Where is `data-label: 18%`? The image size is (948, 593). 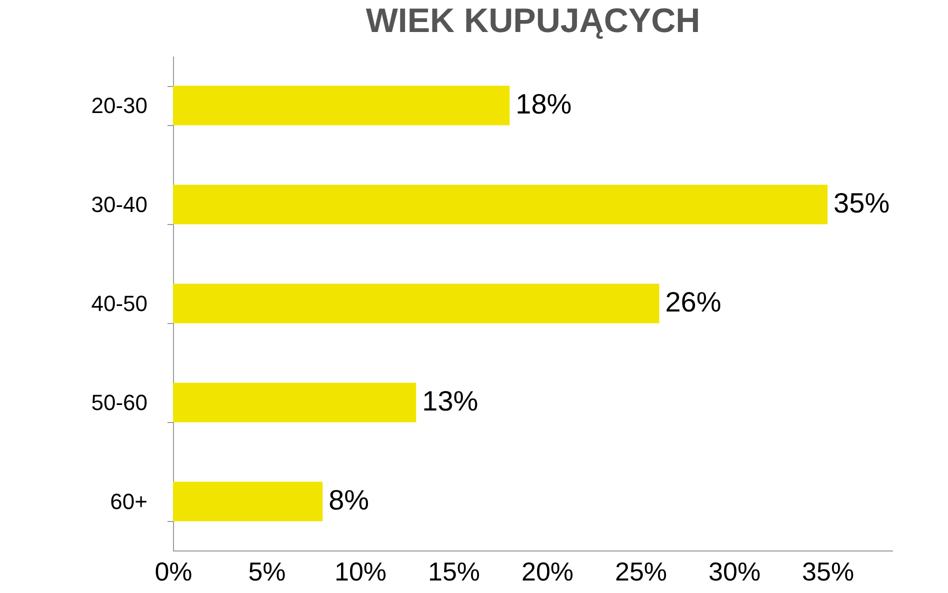 data-label: 18% is located at coordinates (544, 104).